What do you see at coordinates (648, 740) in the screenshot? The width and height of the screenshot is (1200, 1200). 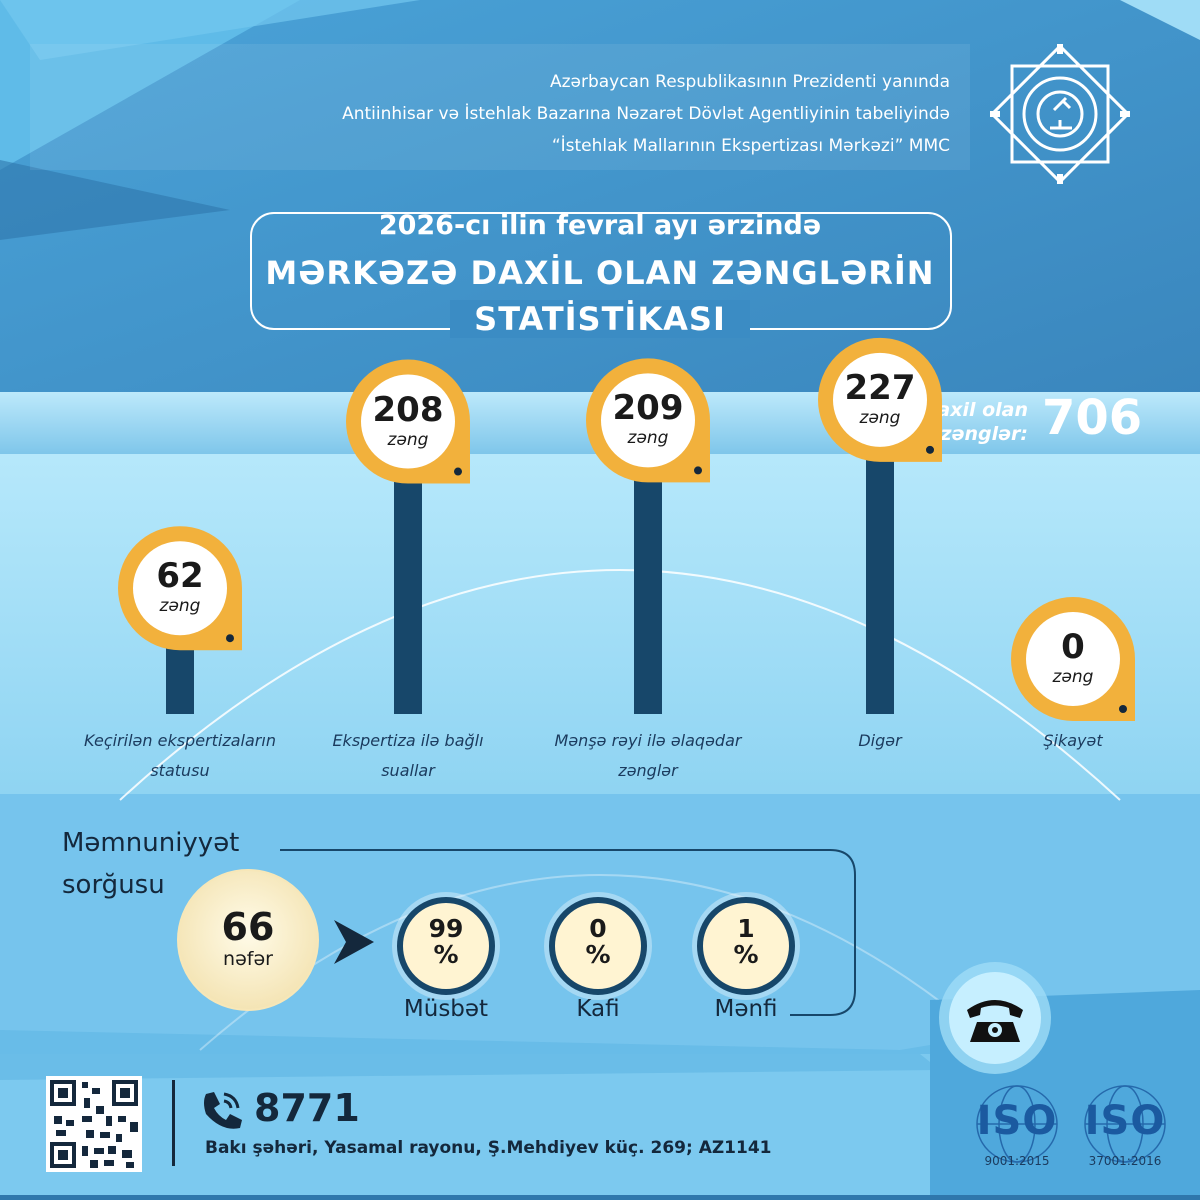 I see `category-label-line: Mənşə rəyi ilə əlaqədar` at bounding box center [648, 740].